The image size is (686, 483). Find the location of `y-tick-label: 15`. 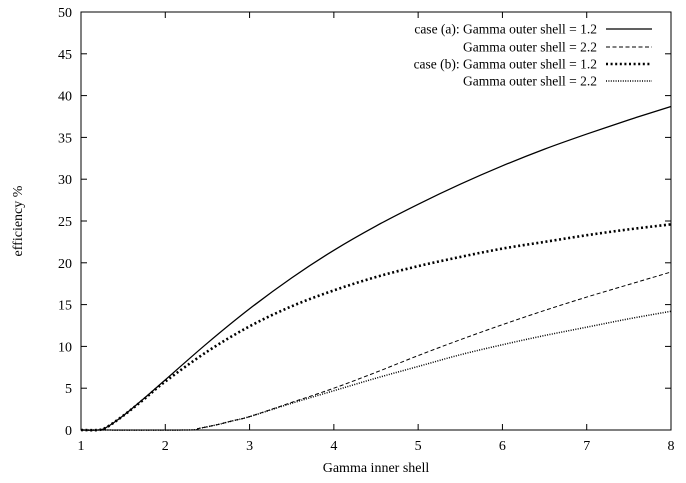

y-tick-label: 15 is located at coordinates (65, 306).